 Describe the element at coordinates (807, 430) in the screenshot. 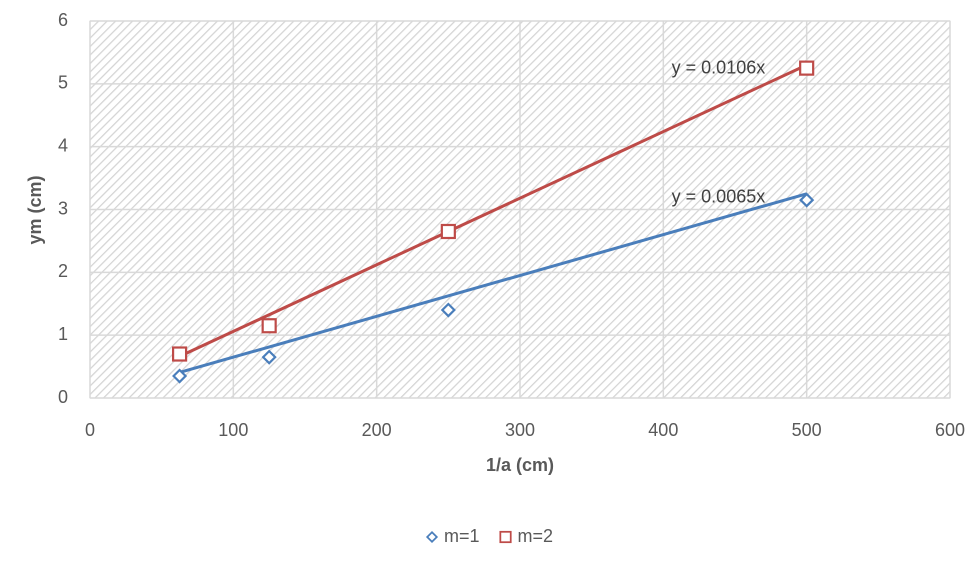

I see `x-tick-label: 500` at that location.